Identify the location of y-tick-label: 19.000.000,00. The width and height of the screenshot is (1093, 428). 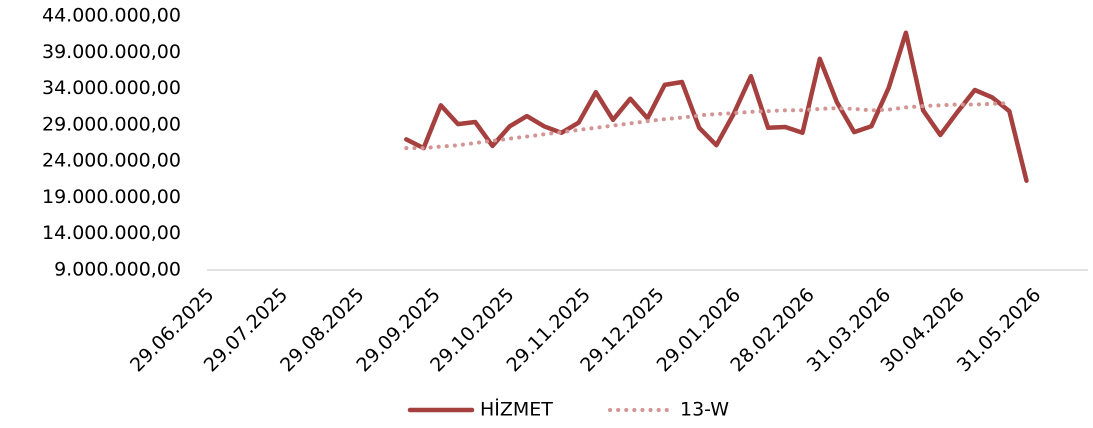
(111, 197).